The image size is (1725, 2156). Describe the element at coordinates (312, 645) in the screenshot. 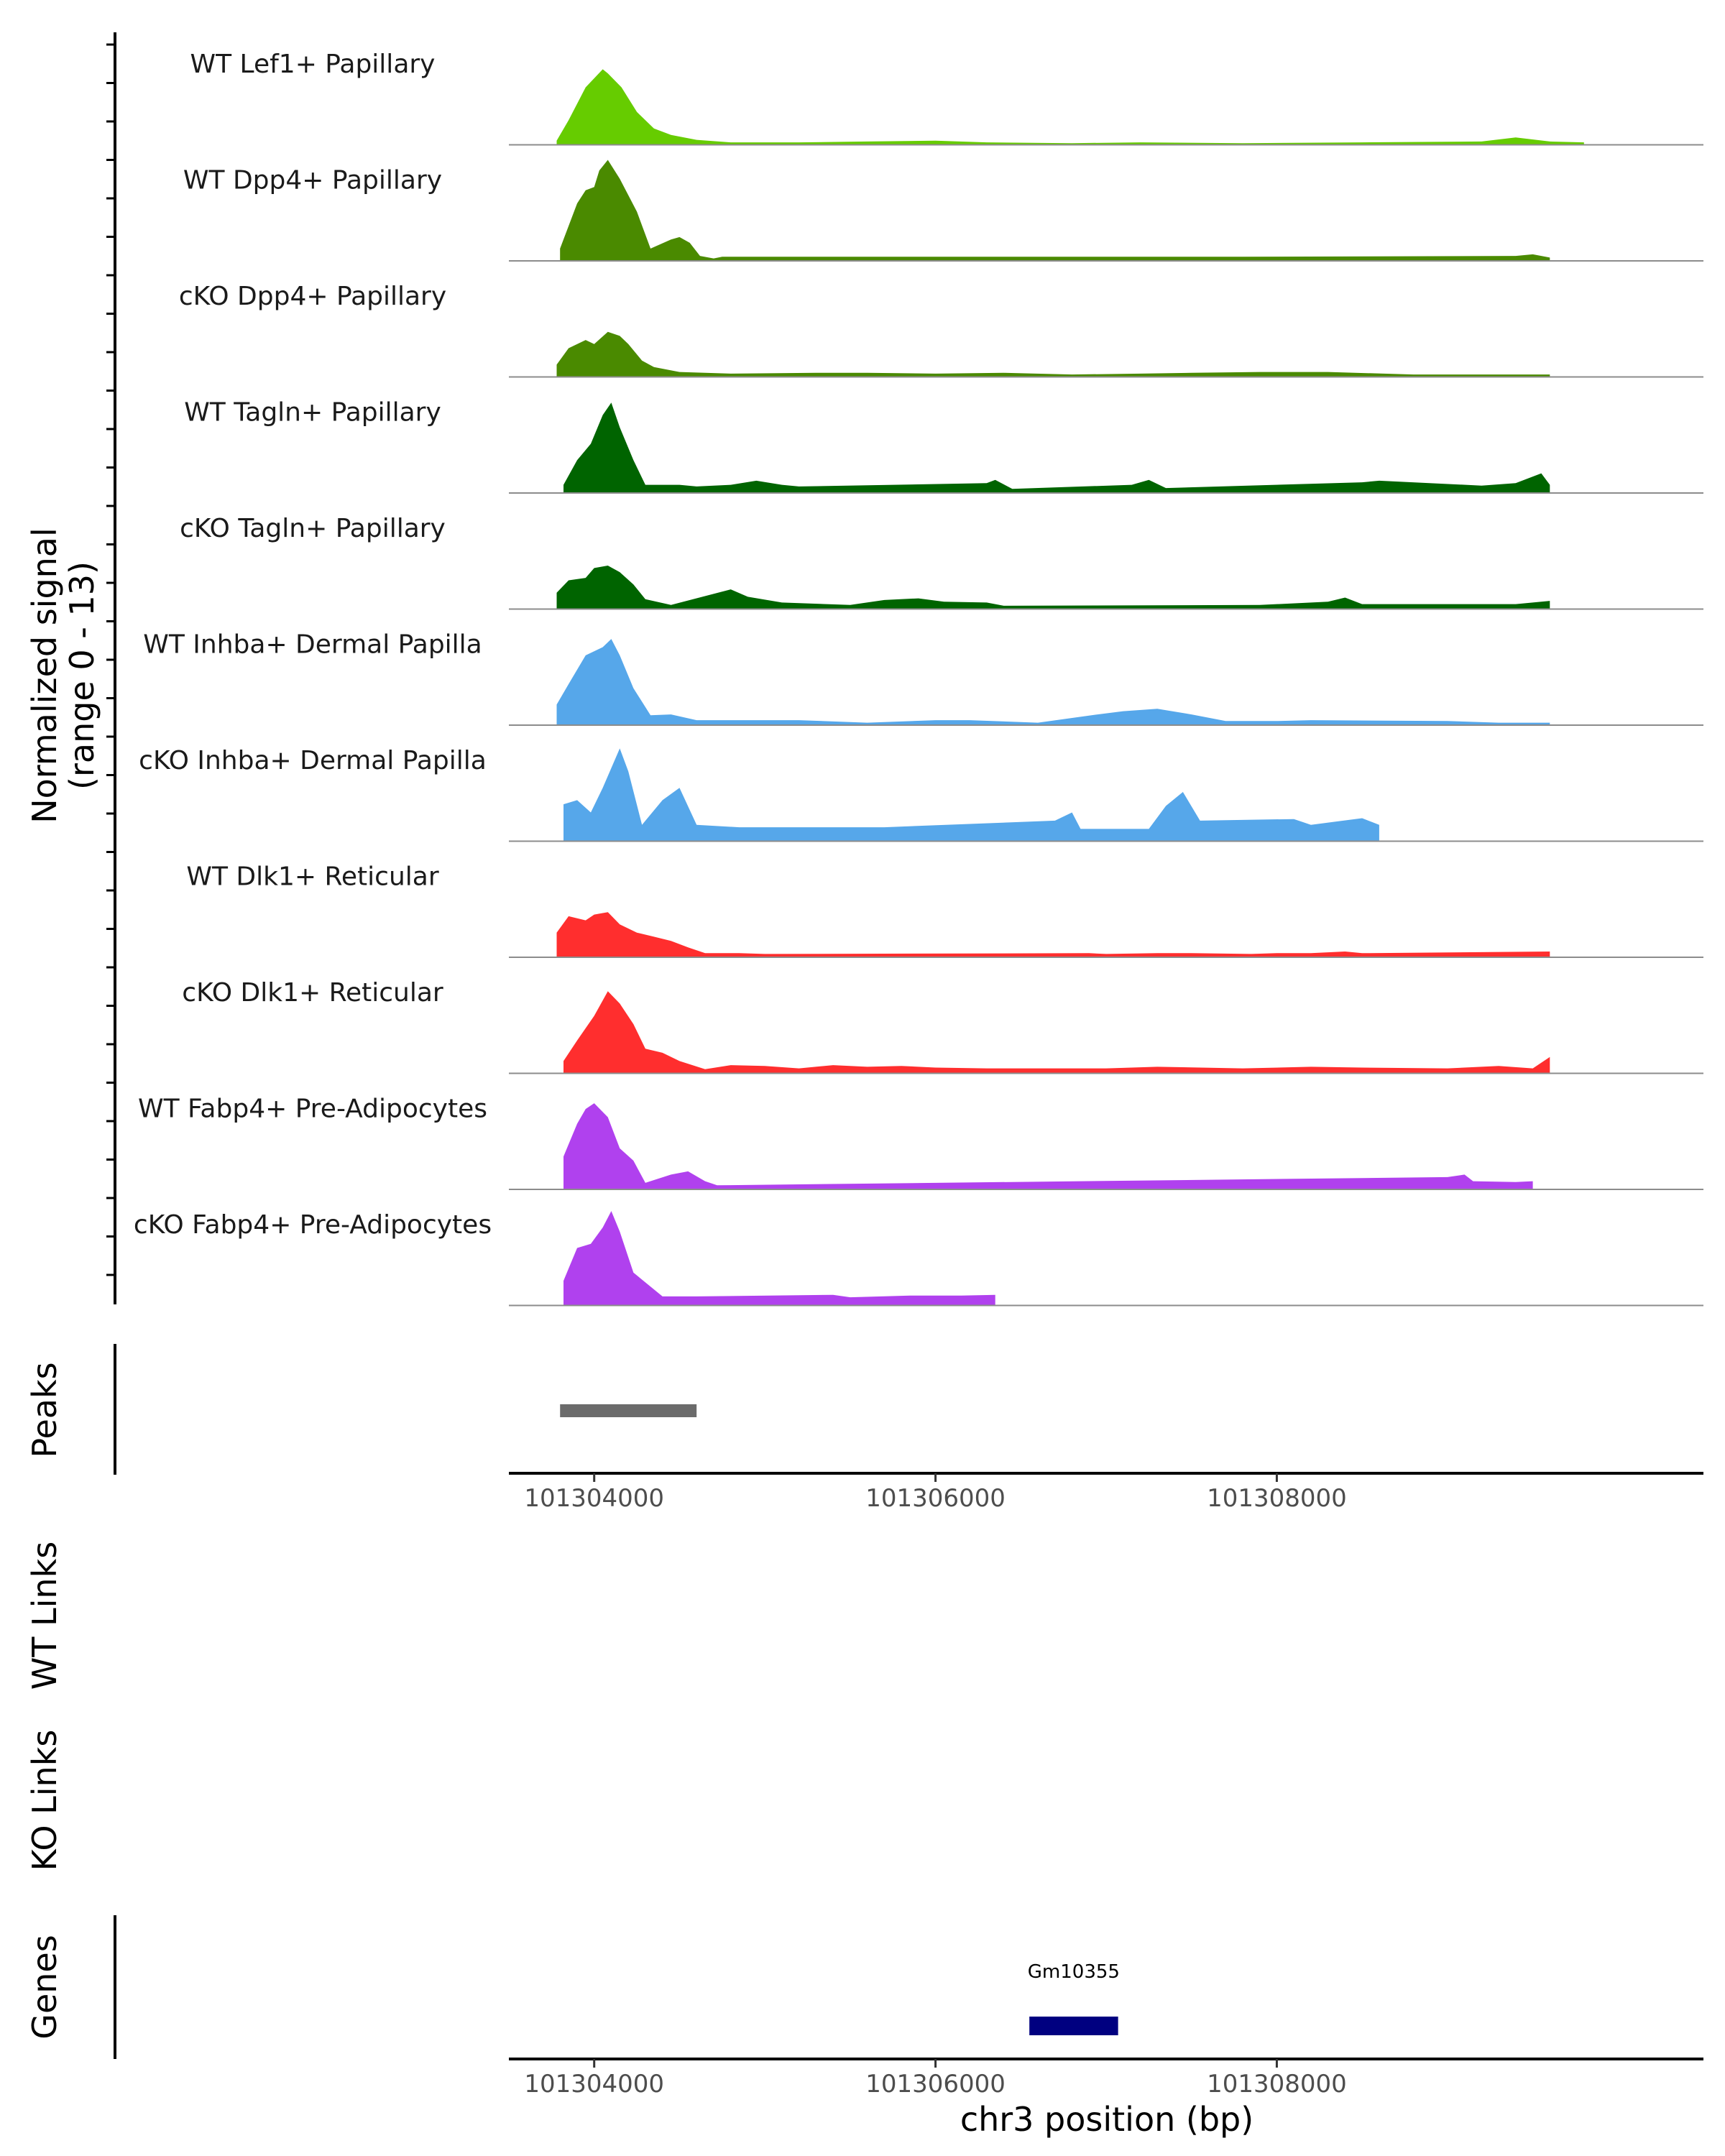

I see `track-label: WT Inhba+ Dermal Papilla` at that location.